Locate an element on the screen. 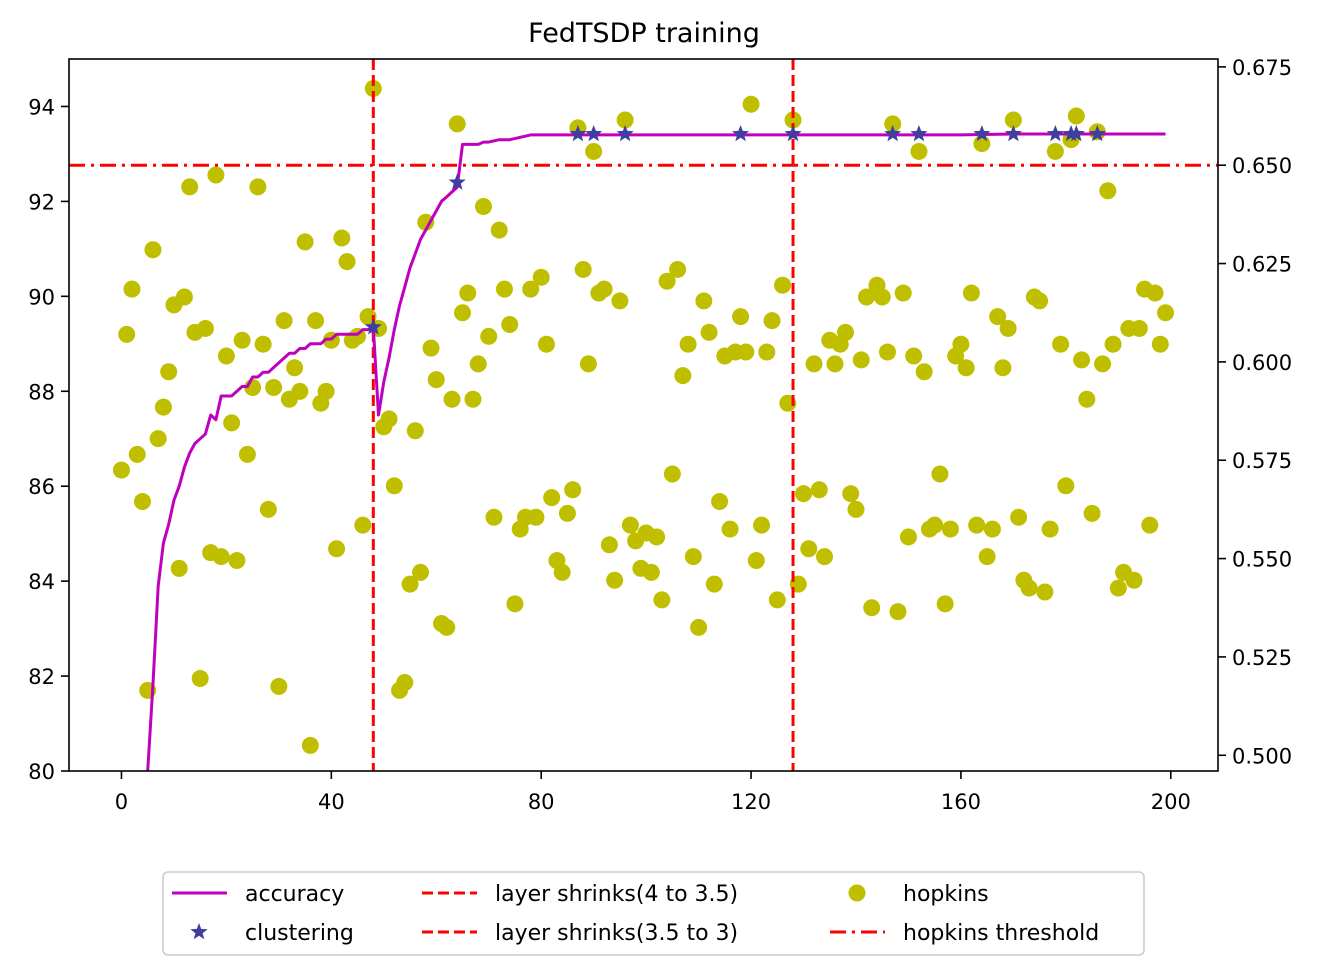 Image resolution: width=1329 pixels, height=975 pixels. legend-item: accuracy is located at coordinates (258, 894).